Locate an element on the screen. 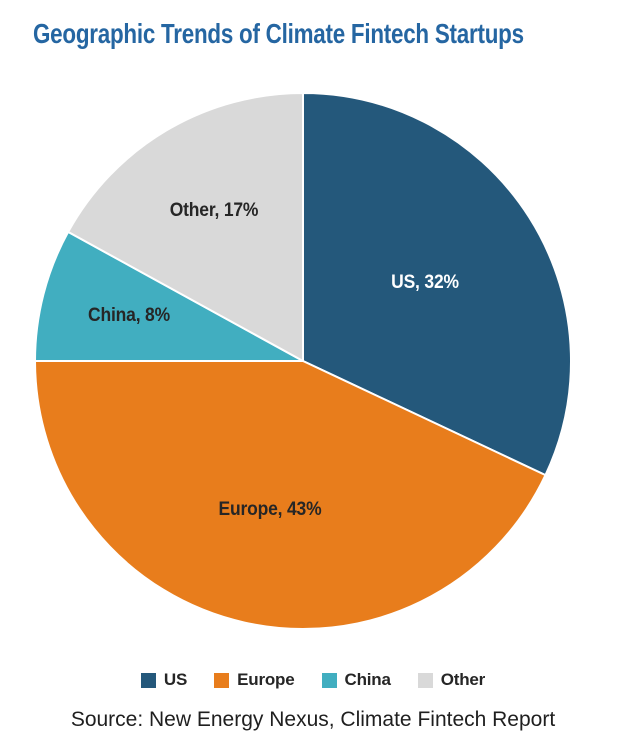 The image size is (626, 754). slice-label-china: China, 8% is located at coordinates (129, 316).